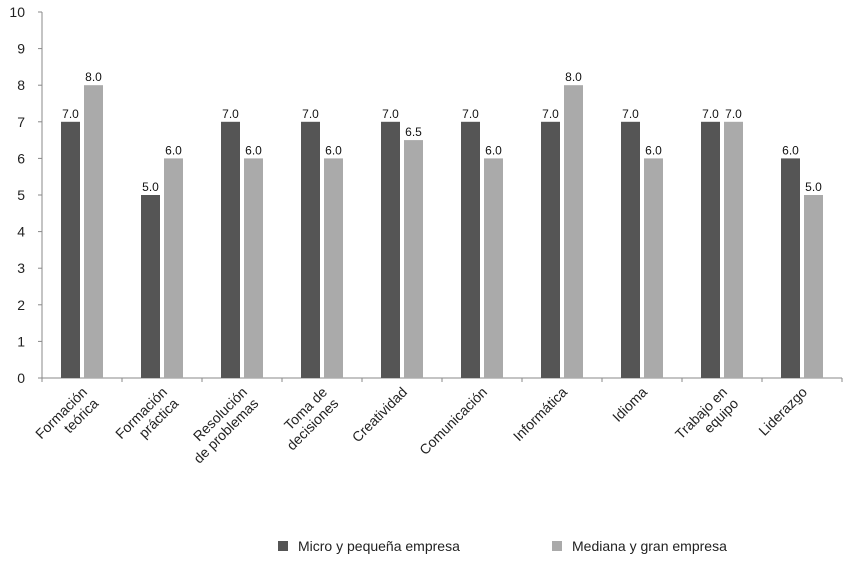 The image size is (856, 561). What do you see at coordinates (67, 419) in the screenshot?
I see `x-tick-label: Formaciónteórica` at bounding box center [67, 419].